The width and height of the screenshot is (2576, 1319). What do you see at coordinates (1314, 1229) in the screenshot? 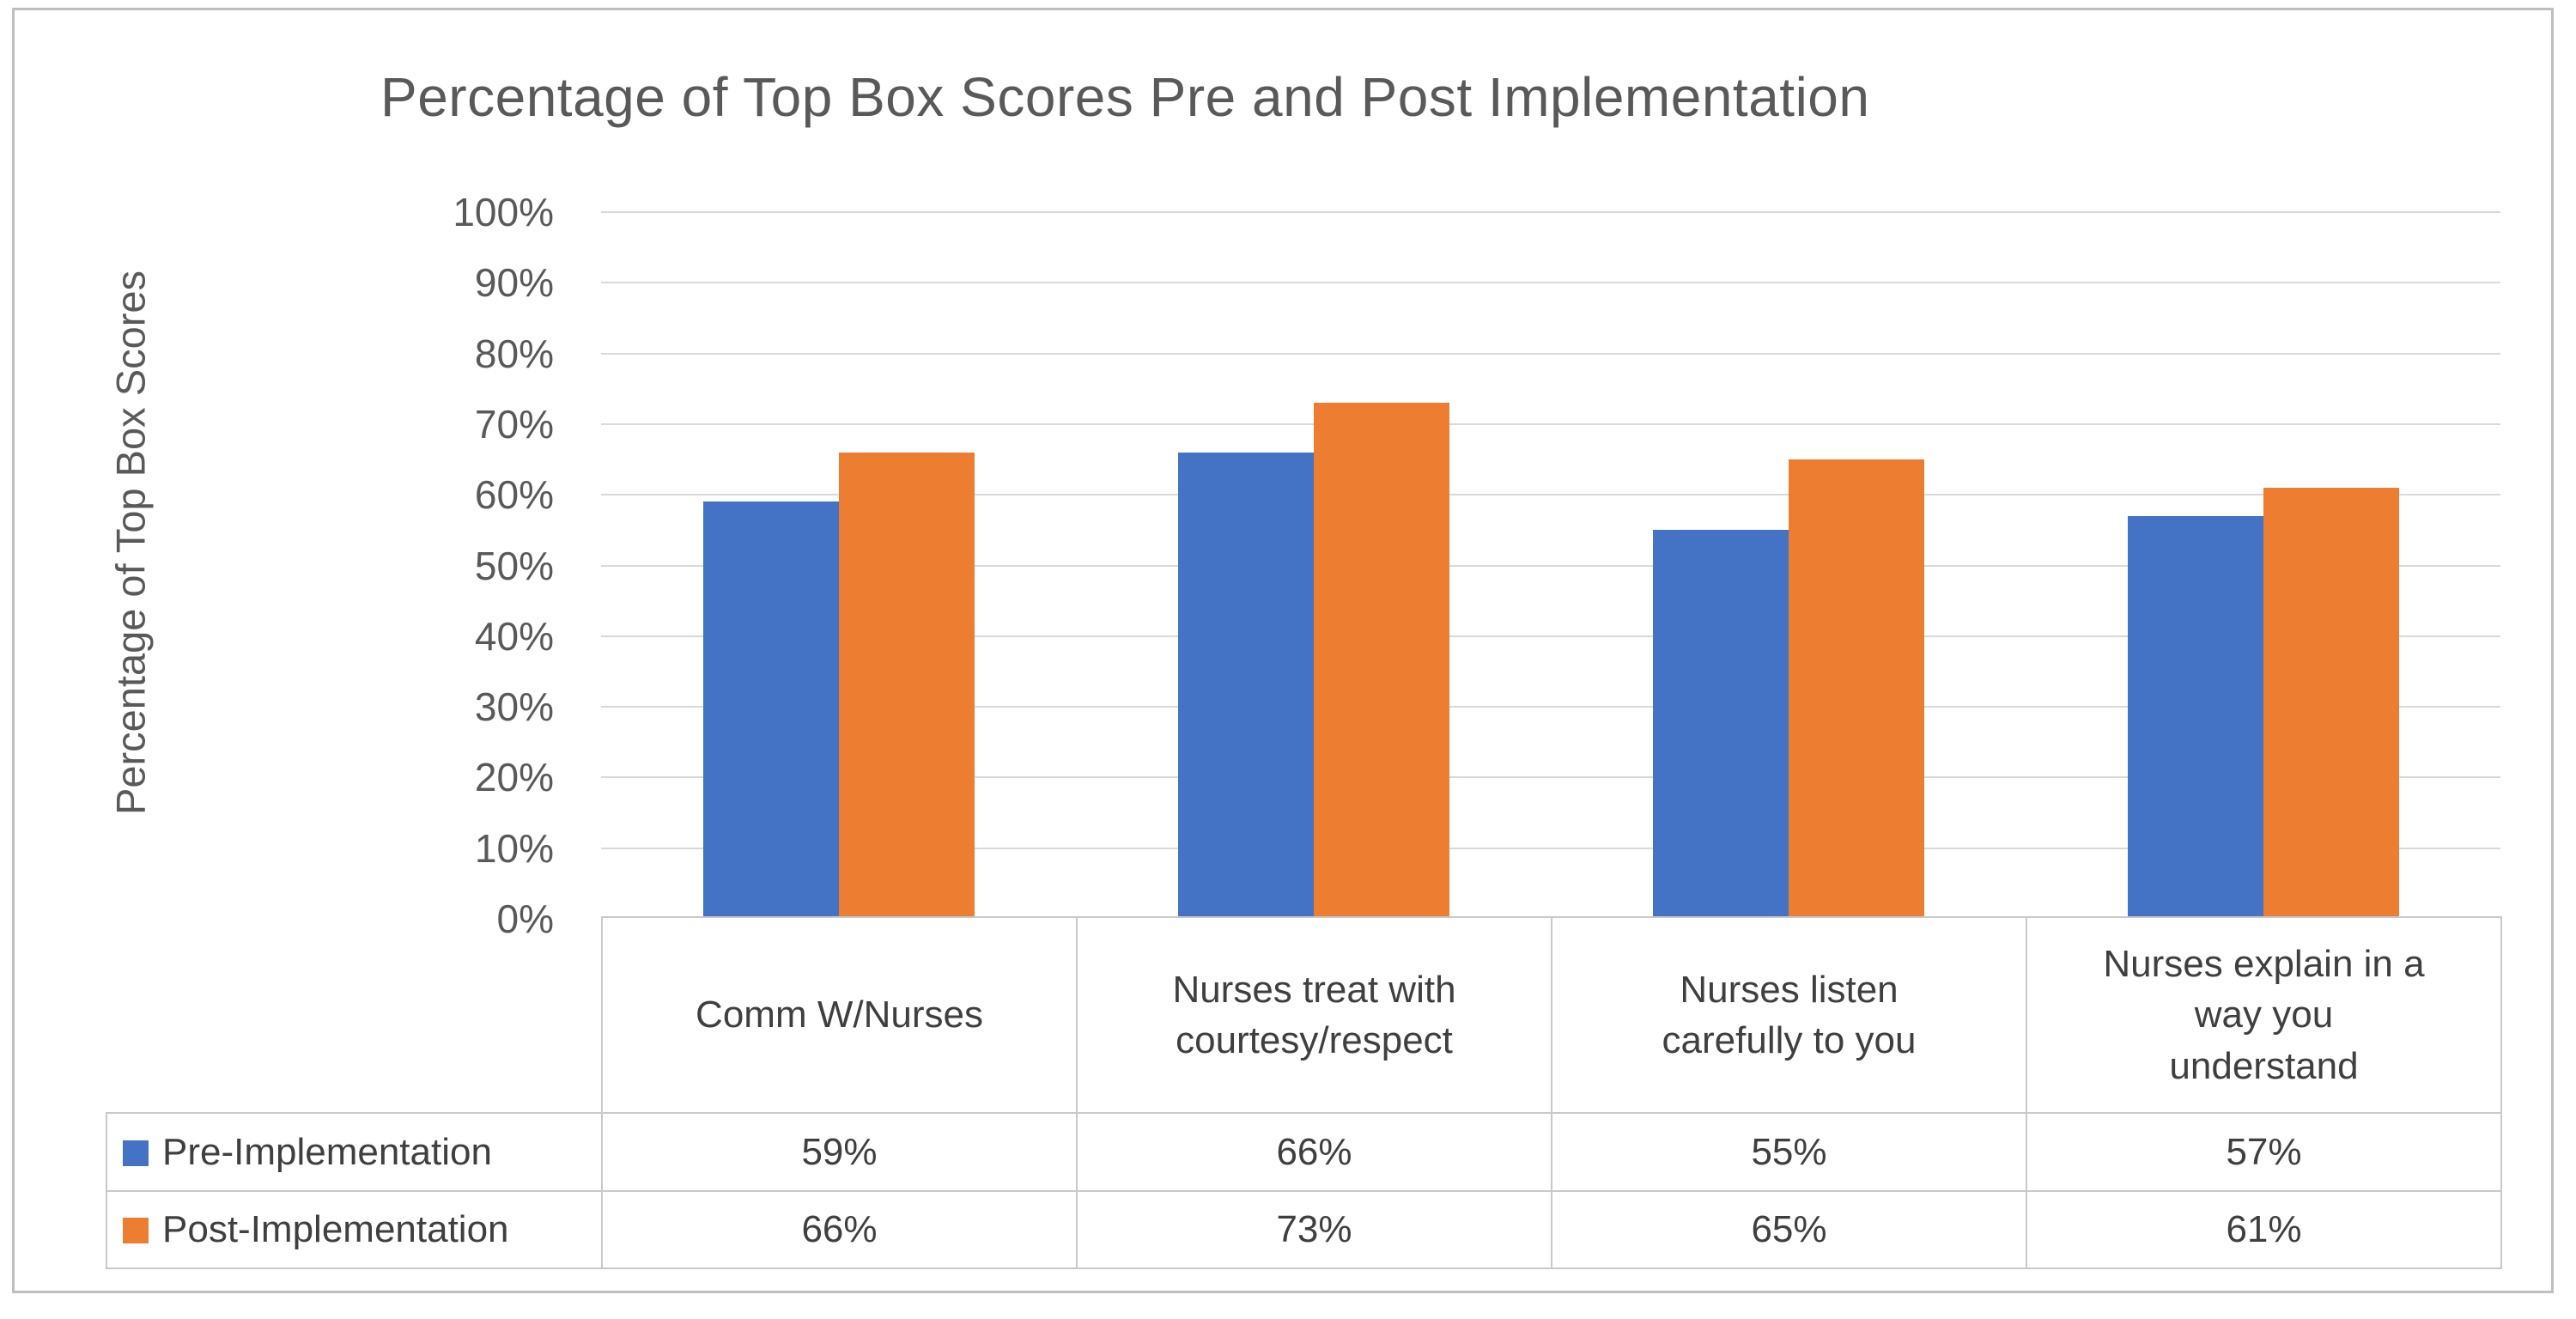
I see `value-cell-post-1: 73%` at bounding box center [1314, 1229].